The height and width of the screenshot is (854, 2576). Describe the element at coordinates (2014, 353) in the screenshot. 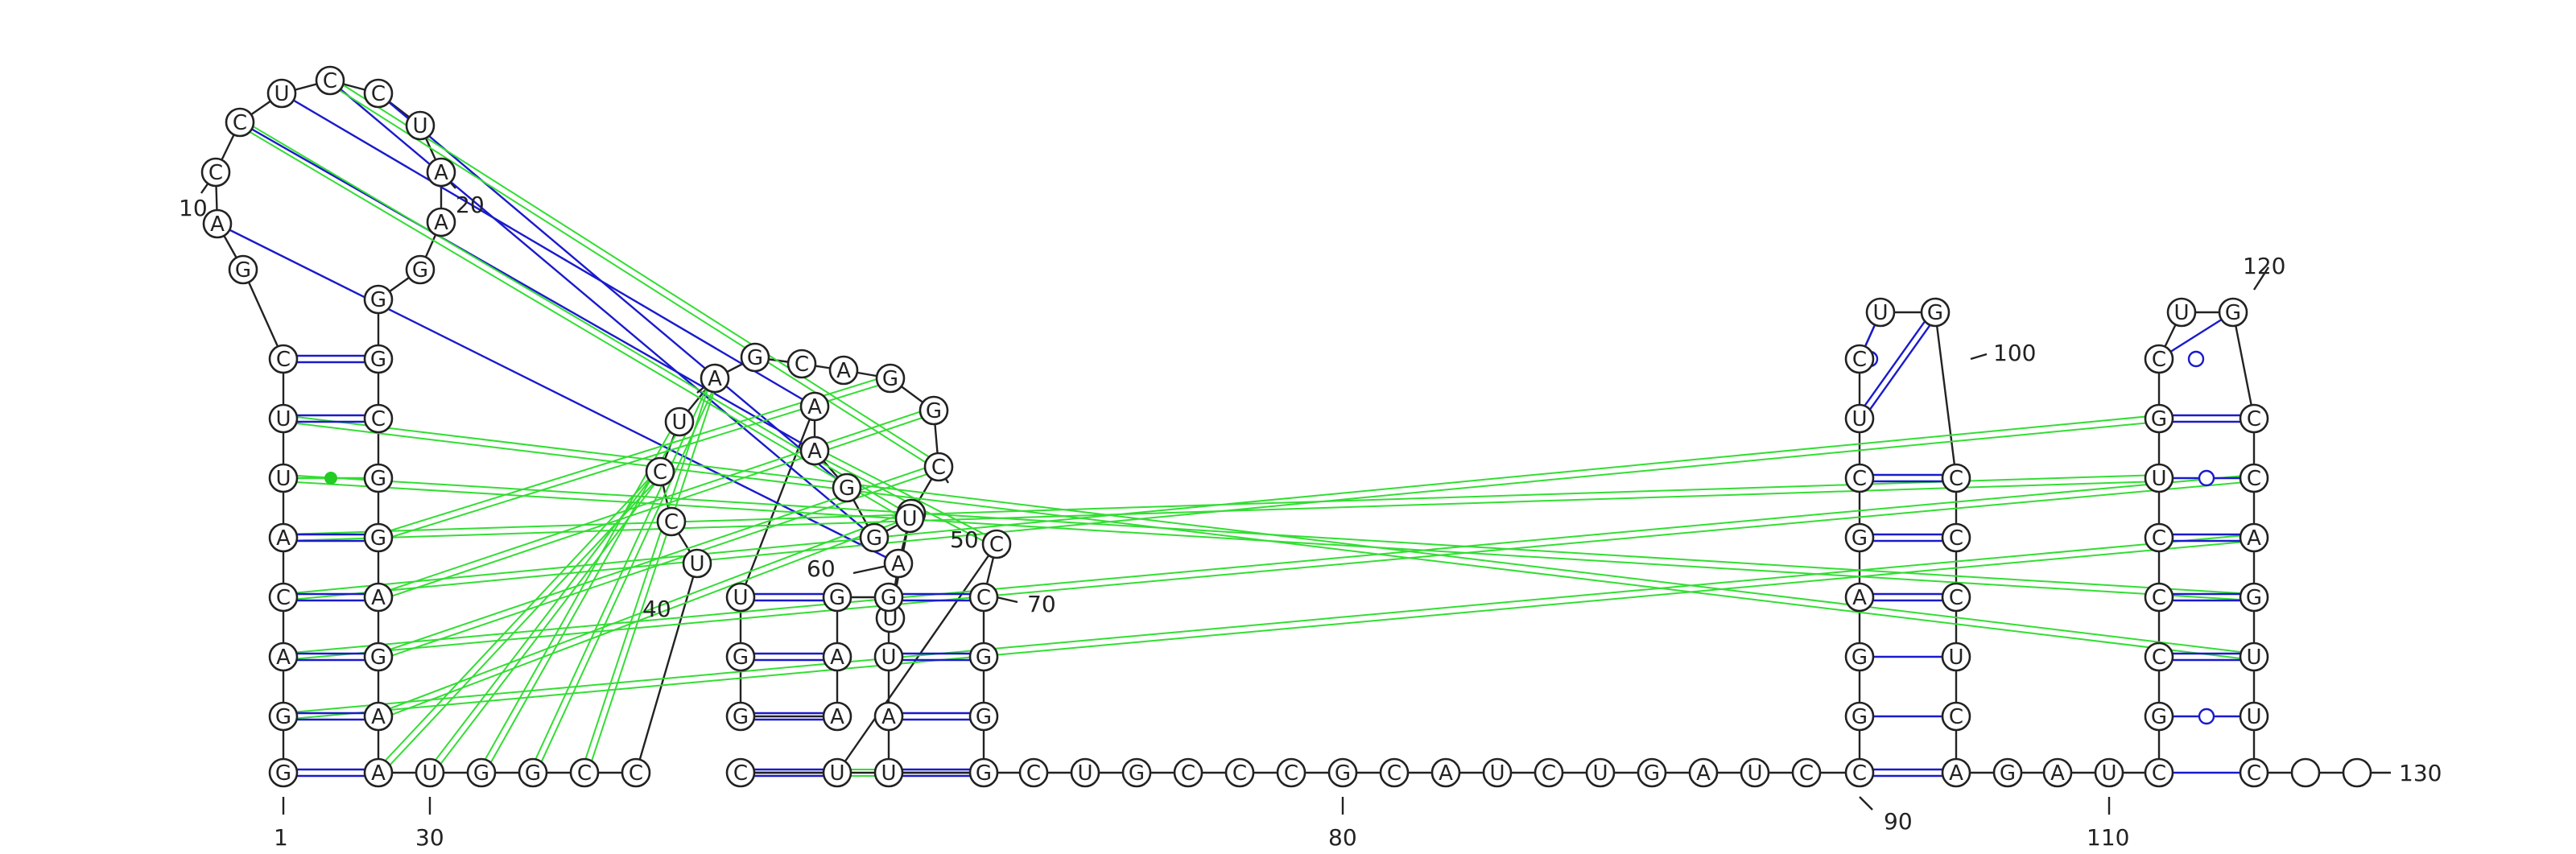

I see `position-label: 100` at that location.